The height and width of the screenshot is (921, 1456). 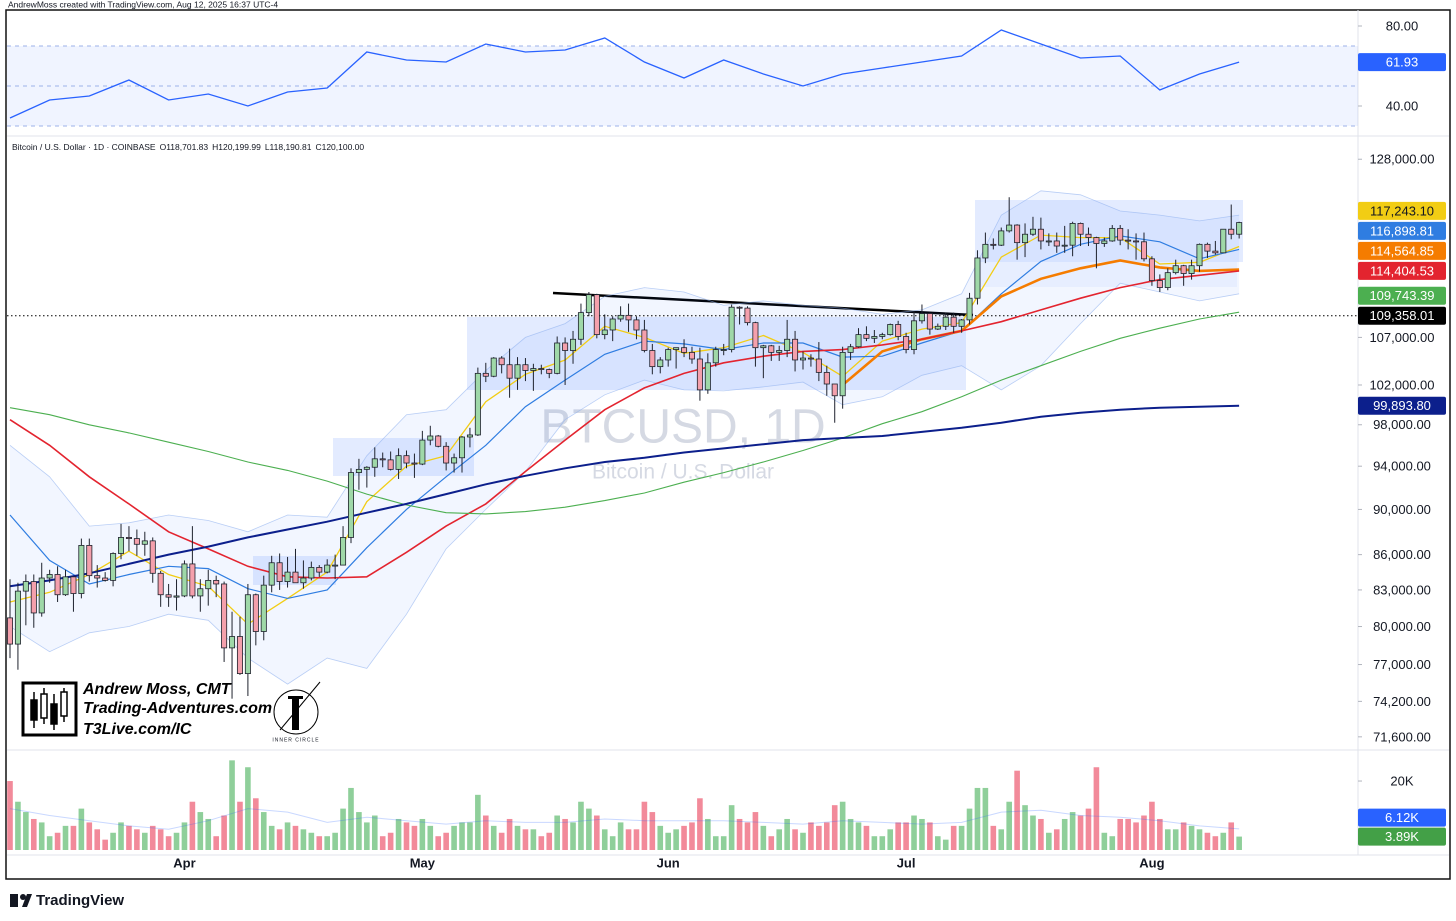 What do you see at coordinates (1402, 230) in the screenshot?
I see `ma-value-label: 116,898.81` at bounding box center [1402, 230].